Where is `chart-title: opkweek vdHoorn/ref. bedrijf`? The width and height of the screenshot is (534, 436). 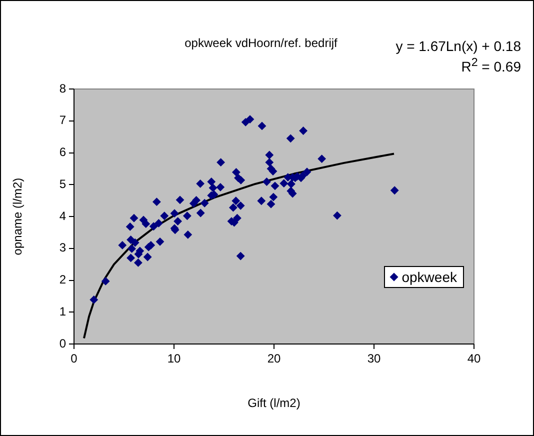 chart-title: opkweek vdHoorn/ref. bedrijf is located at coordinates (261, 43).